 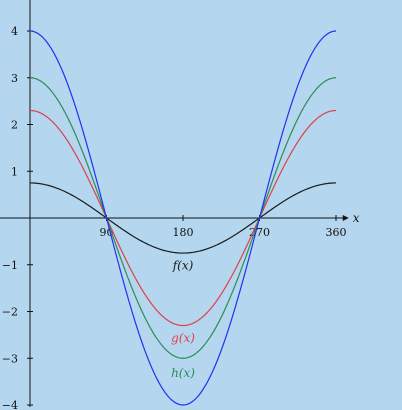 I want to click on y-tick-label-5: −2, so click(x=10, y=312).